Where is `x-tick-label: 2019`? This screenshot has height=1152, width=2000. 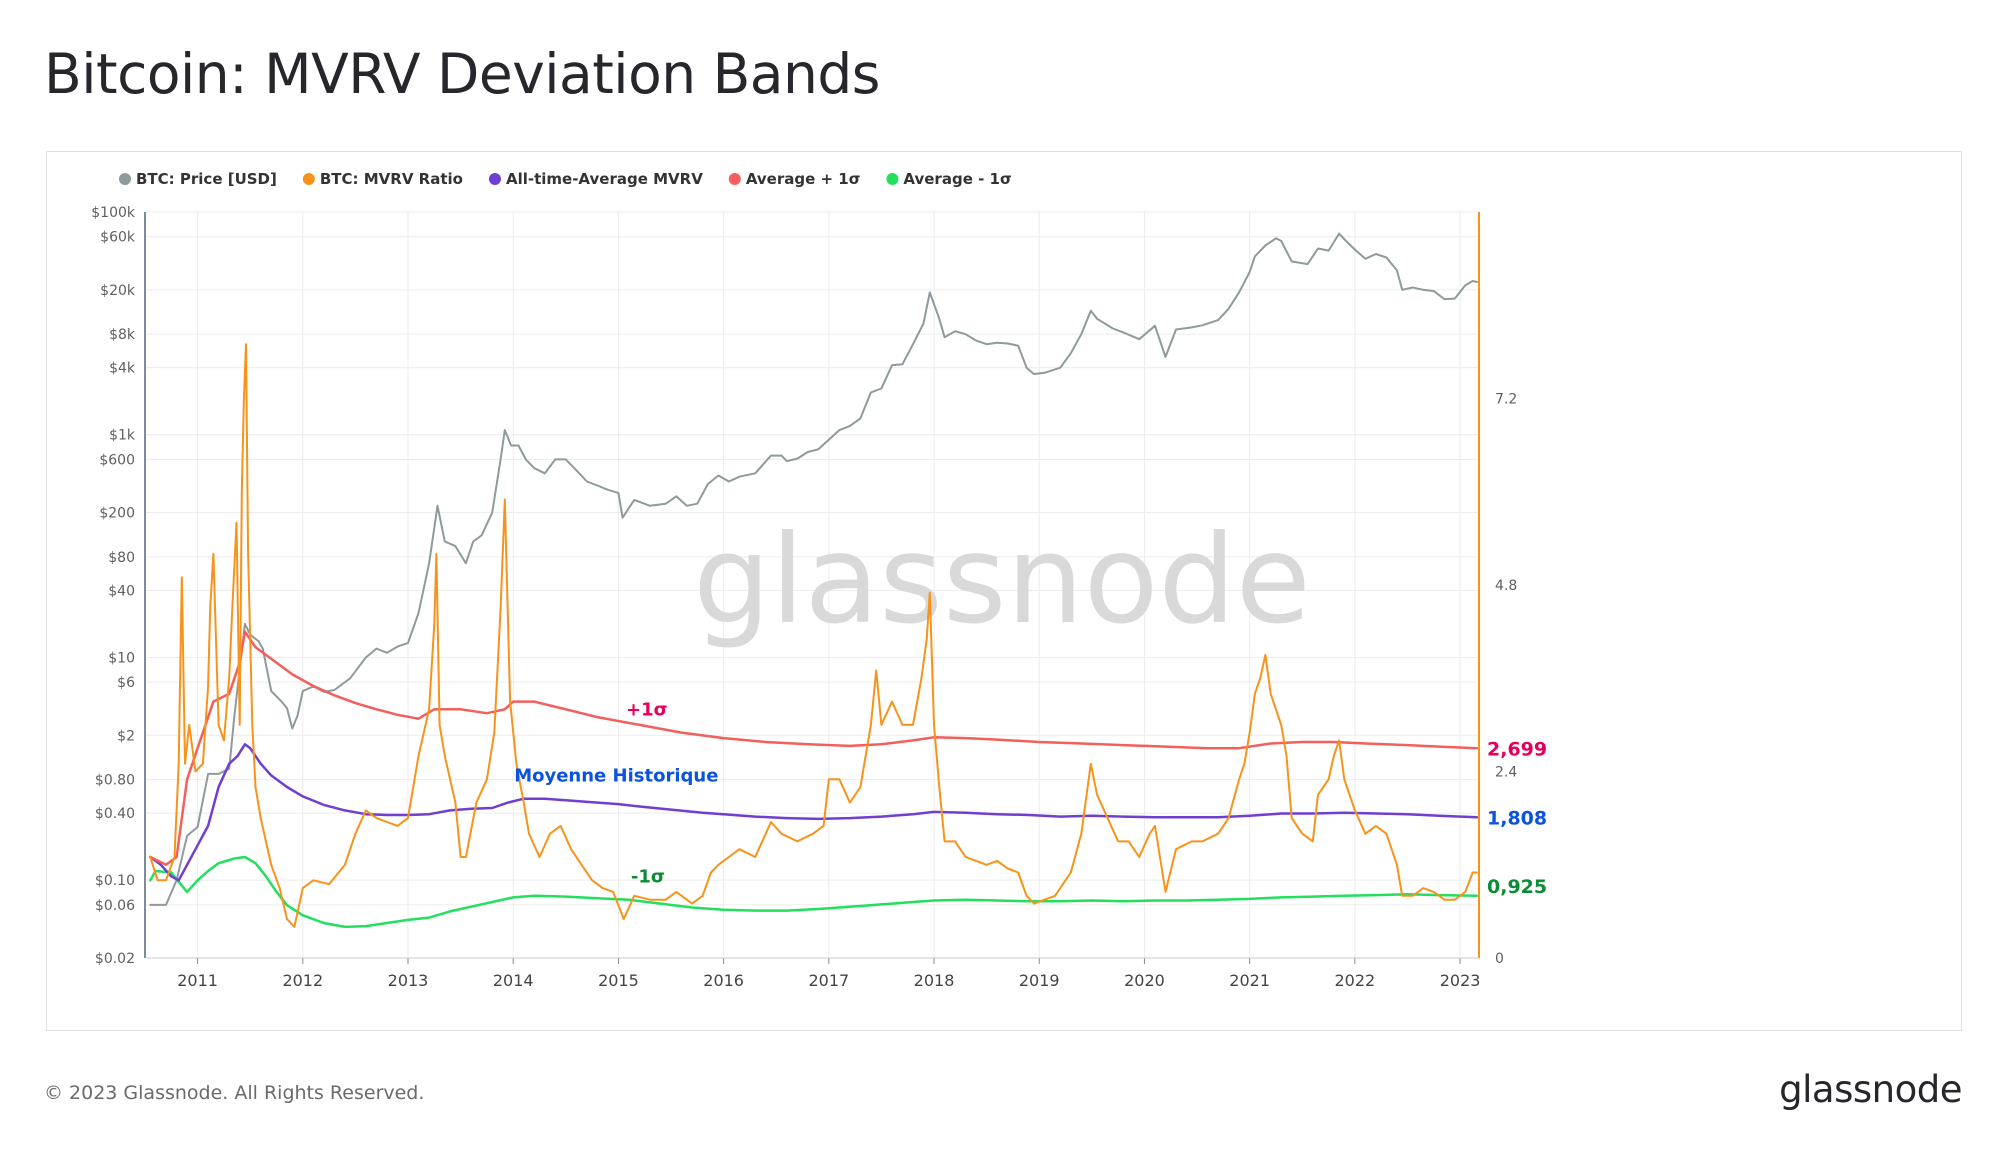 x-tick-label: 2019 is located at coordinates (1039, 980).